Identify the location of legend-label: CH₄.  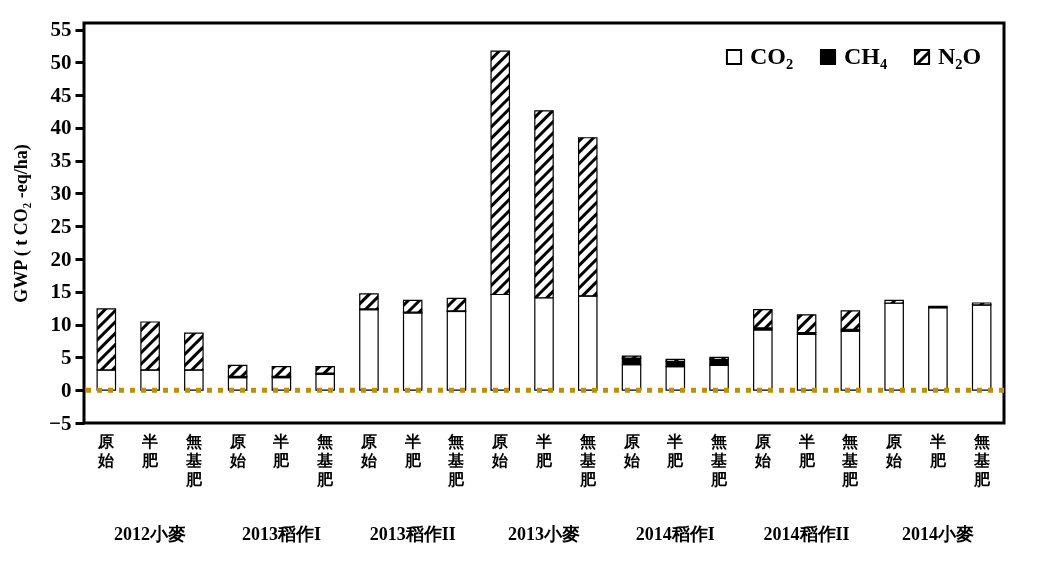
(866, 56).